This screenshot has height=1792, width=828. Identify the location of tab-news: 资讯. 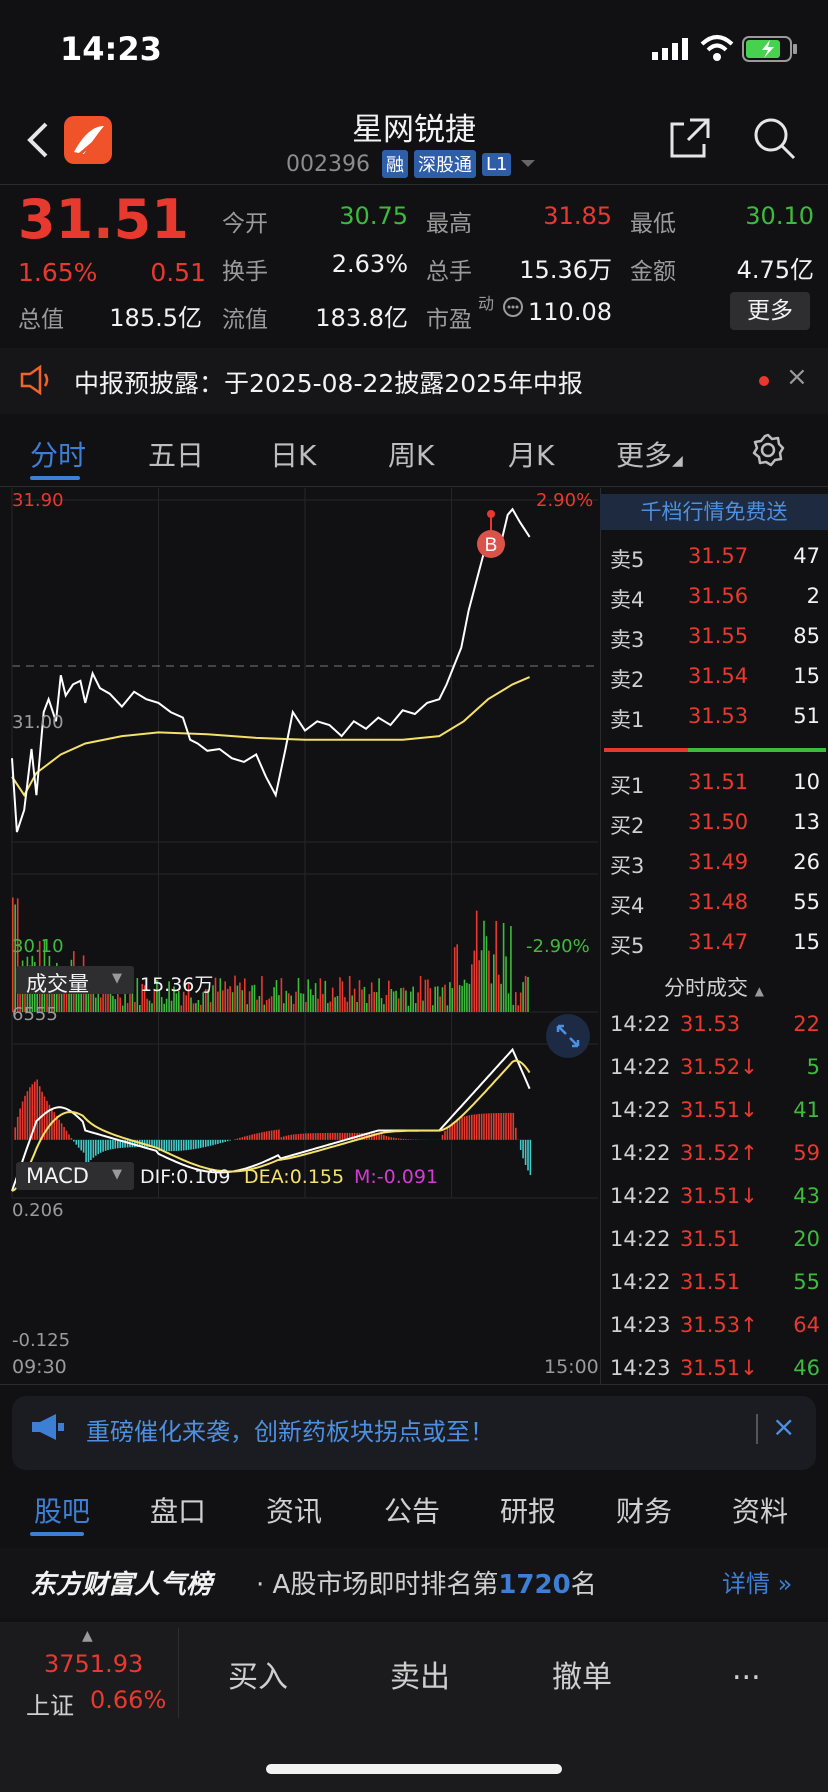
(294, 1511).